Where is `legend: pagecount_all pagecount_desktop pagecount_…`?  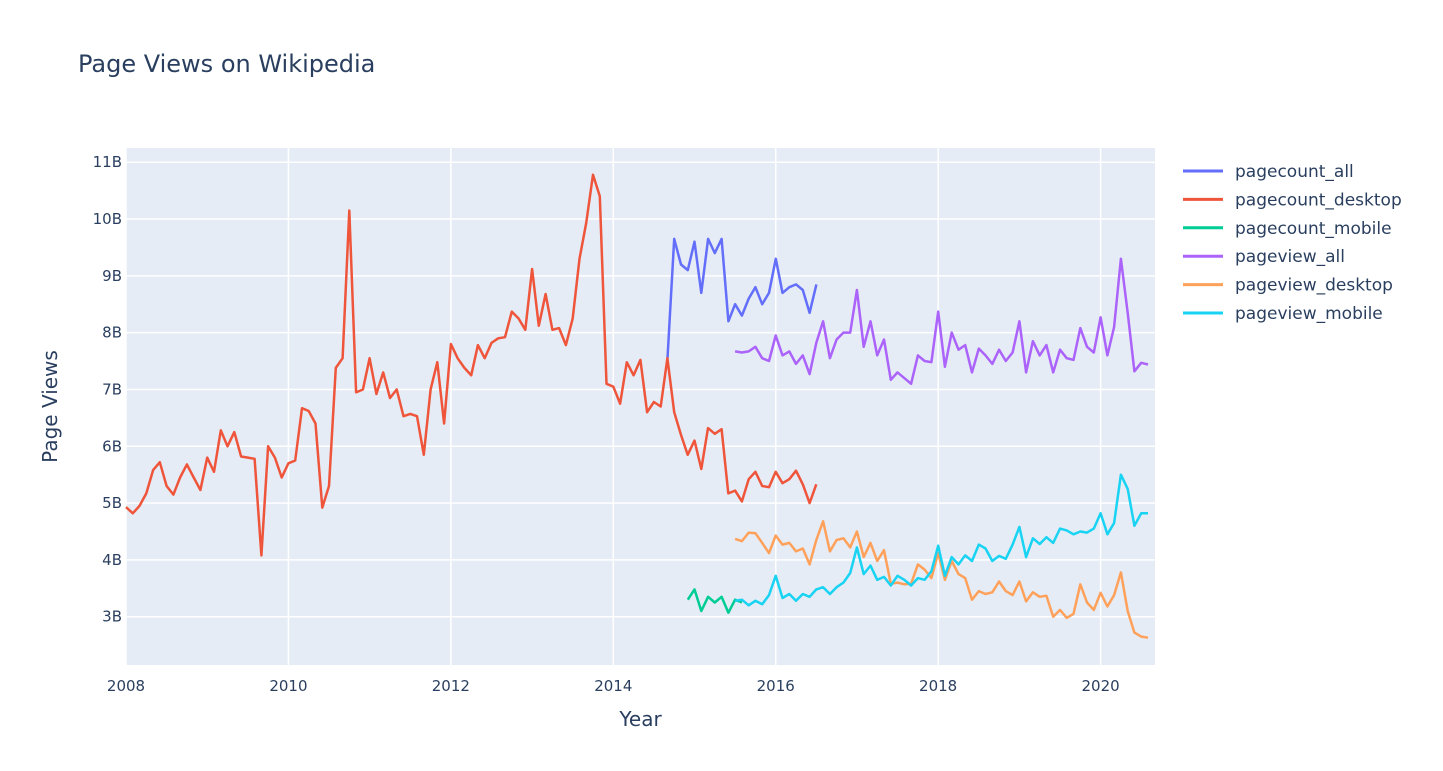
legend: pagecount_all pagecount_desktop pagecount_… is located at coordinates (1292, 243).